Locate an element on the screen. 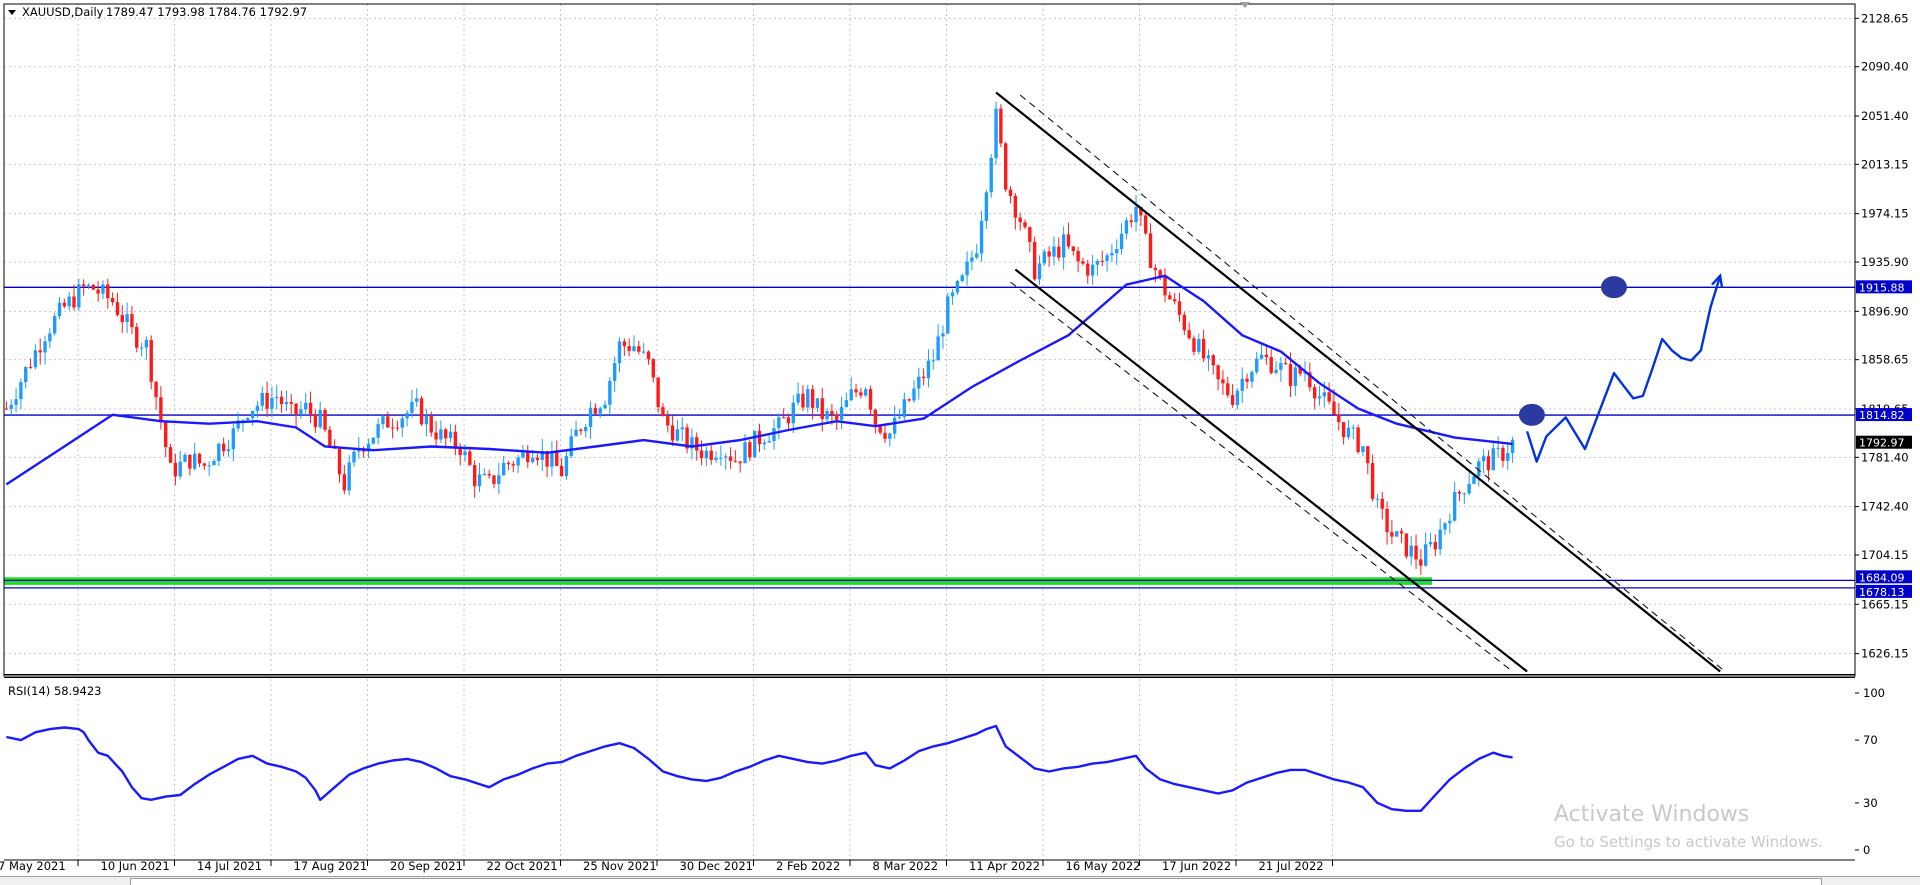  menu-triangle-icon is located at coordinates (12, 12).